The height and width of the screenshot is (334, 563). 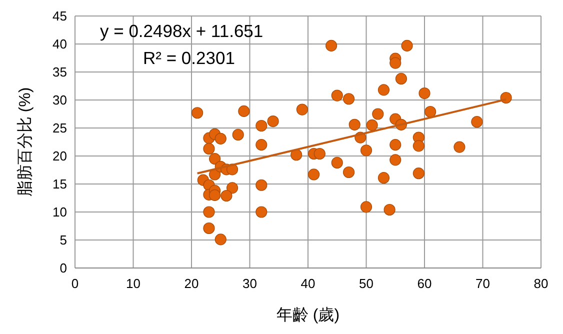 I want to click on x-tick-label: 20, so click(x=191, y=283).